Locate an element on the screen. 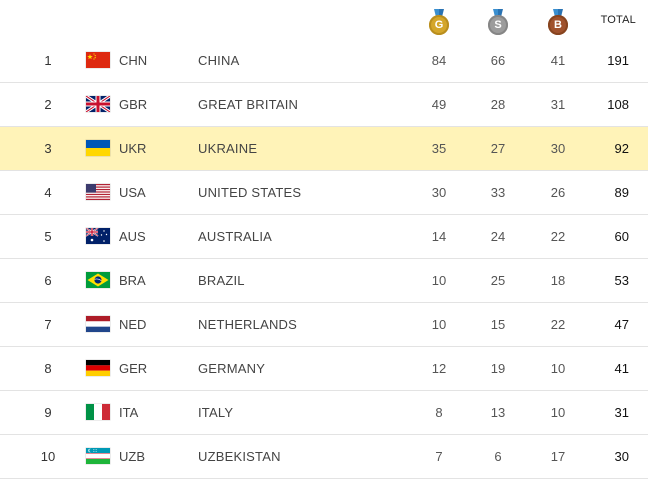 Image resolution: width=648 pixels, height=479 pixels. bronze-count: 30 is located at coordinates (558, 148).